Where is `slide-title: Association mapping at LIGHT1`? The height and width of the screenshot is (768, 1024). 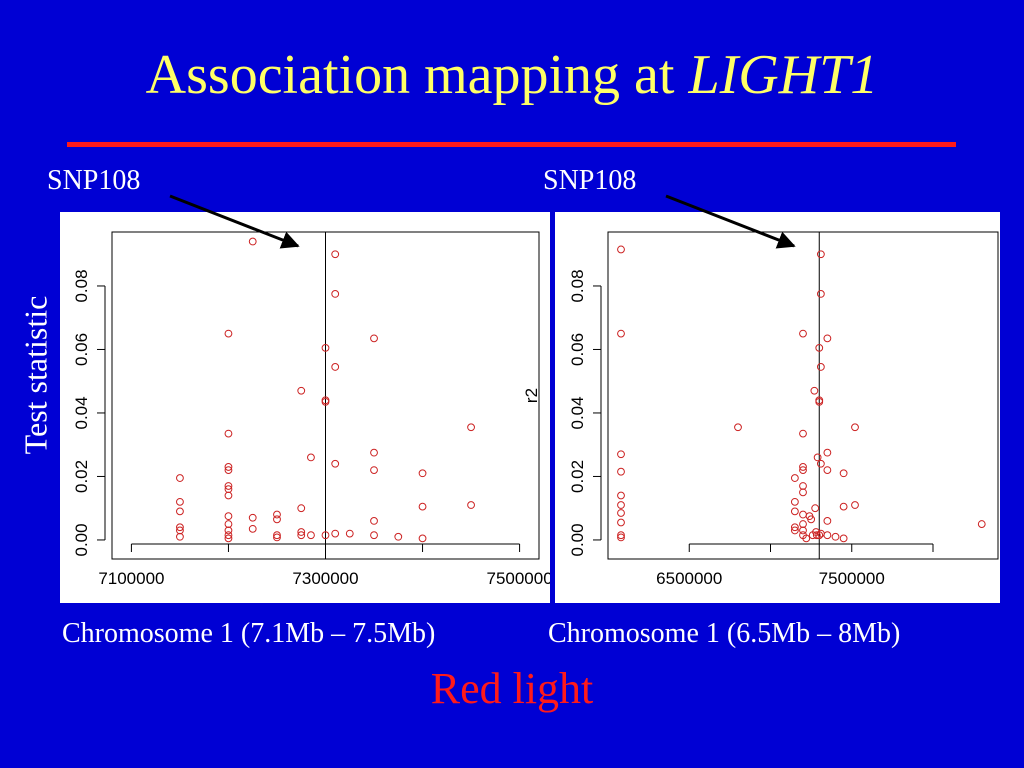 slide-title: Association mapping at LIGHT1 is located at coordinates (512, 75).